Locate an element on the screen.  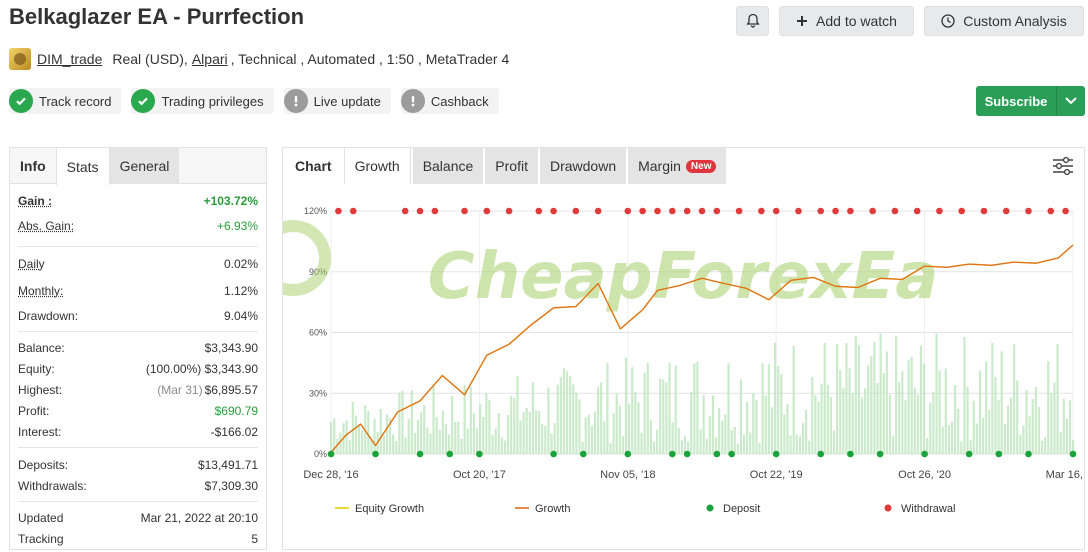
check-icon is located at coordinates (21, 101).